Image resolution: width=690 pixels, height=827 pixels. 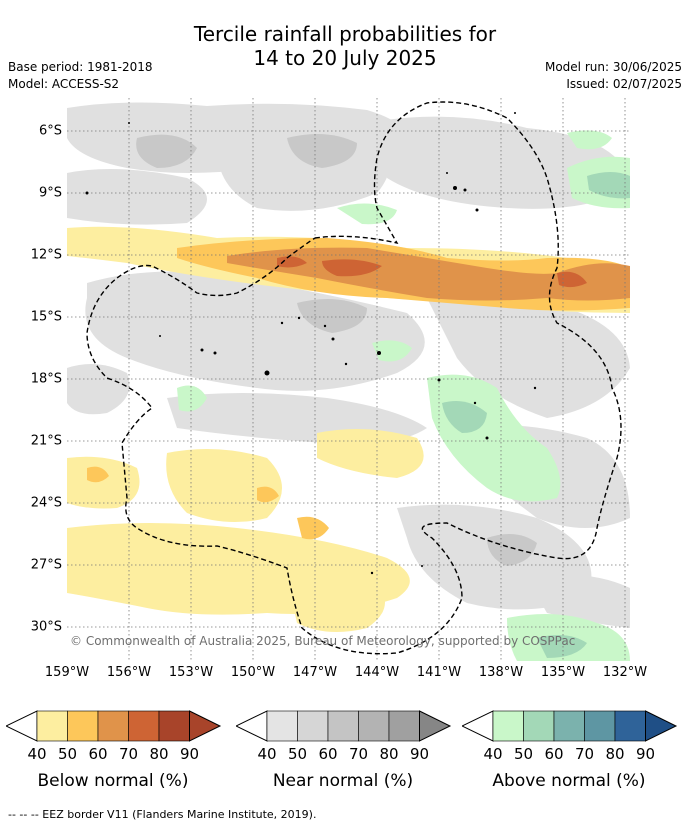 What do you see at coordinates (297, 754) in the screenshot?
I see `colorbar-near-tick: 50` at bounding box center [297, 754].